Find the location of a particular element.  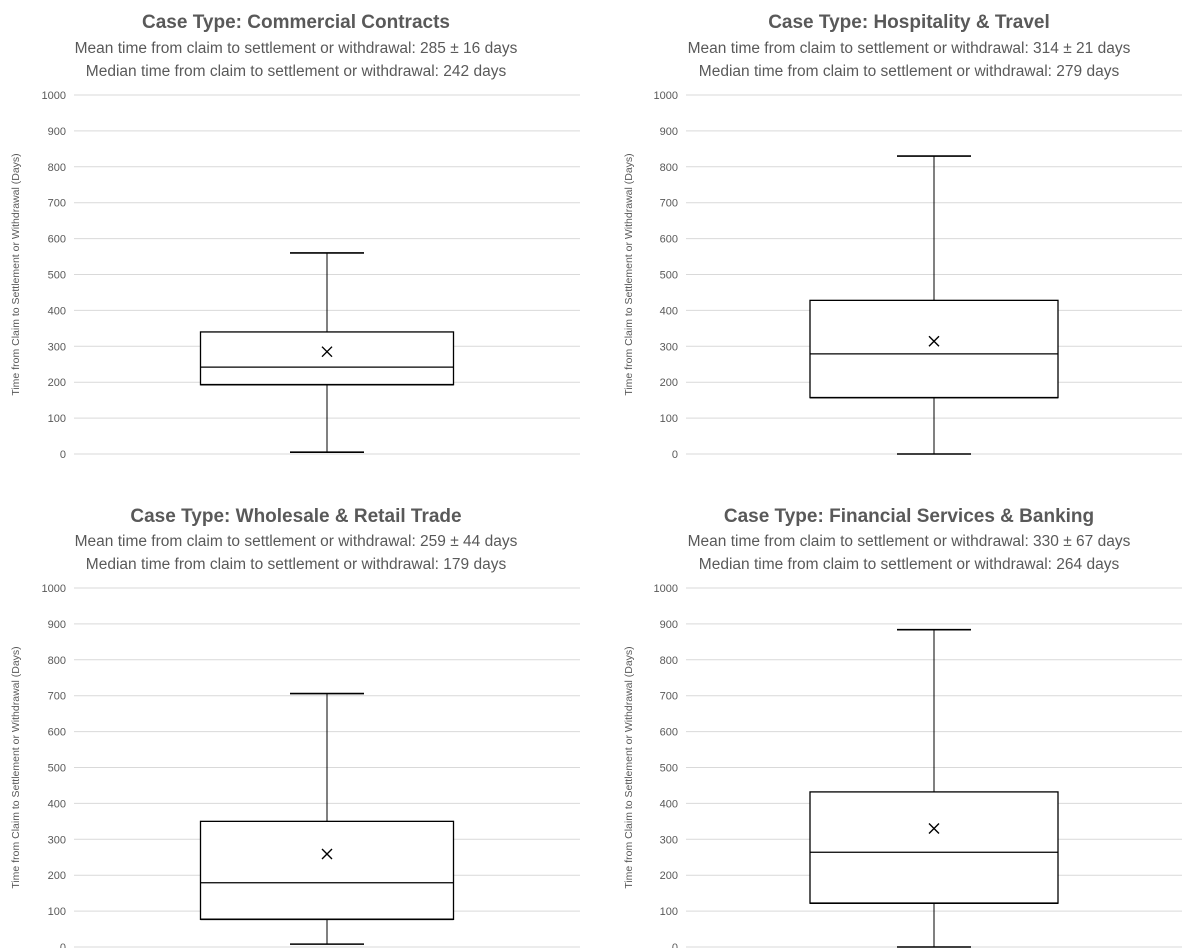

chart-title: Case Type: Hospitality & Travel is located at coordinates (909, 22).